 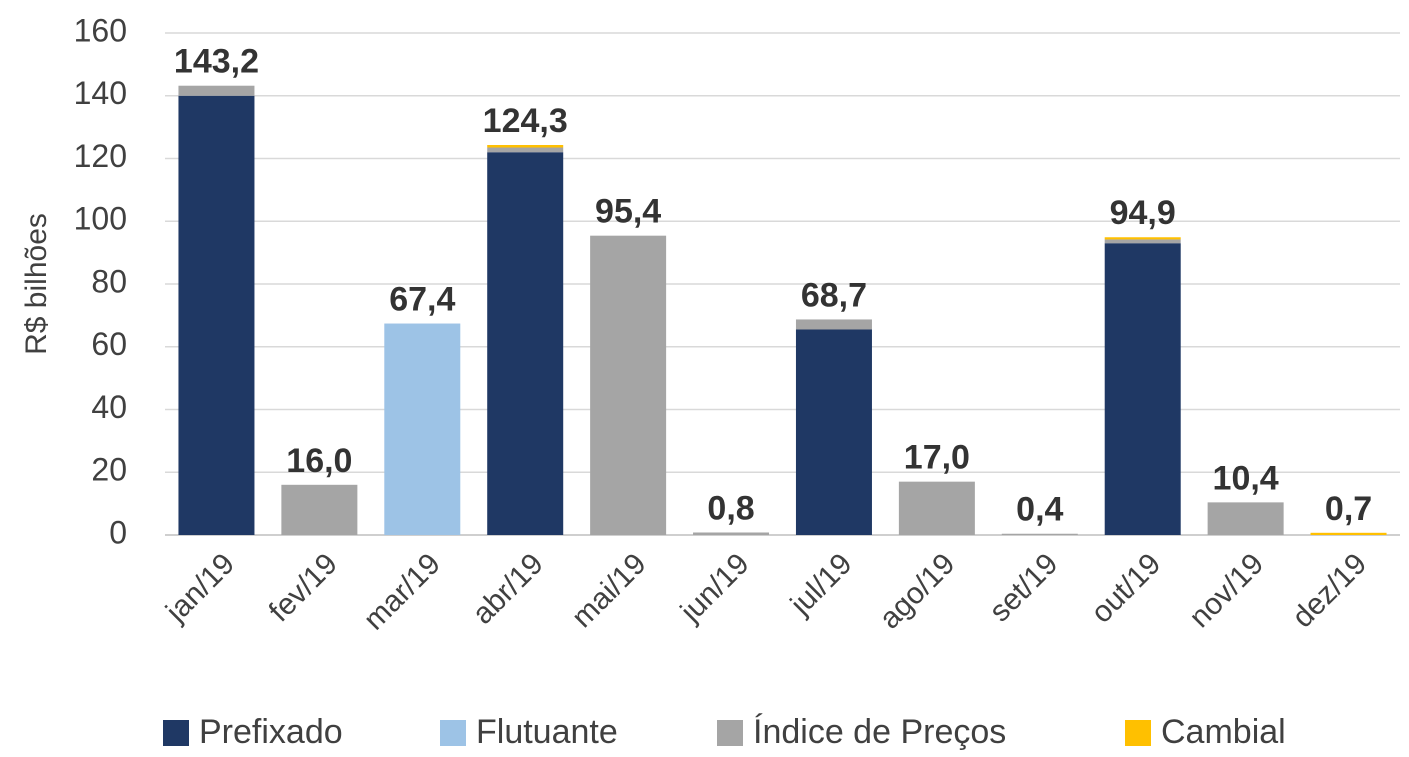 I want to click on y-tick-label: 20, so click(x=109, y=470).